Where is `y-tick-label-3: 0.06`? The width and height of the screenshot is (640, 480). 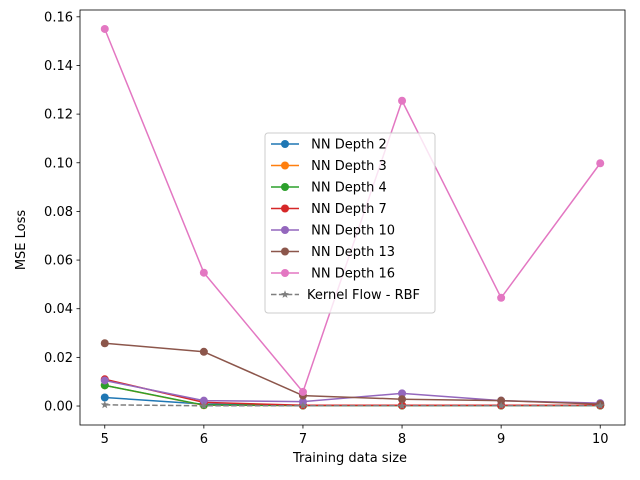 y-tick-label-3: 0.06 is located at coordinates (58, 261).